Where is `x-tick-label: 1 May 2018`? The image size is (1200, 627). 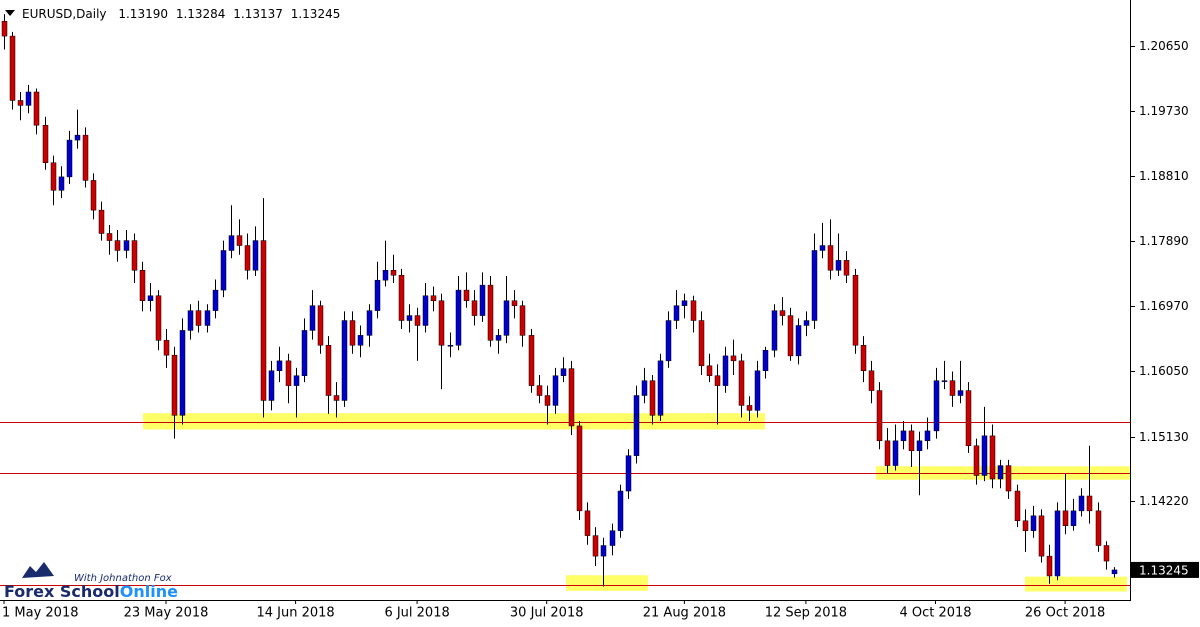 x-tick-label: 1 May 2018 is located at coordinates (40, 613).